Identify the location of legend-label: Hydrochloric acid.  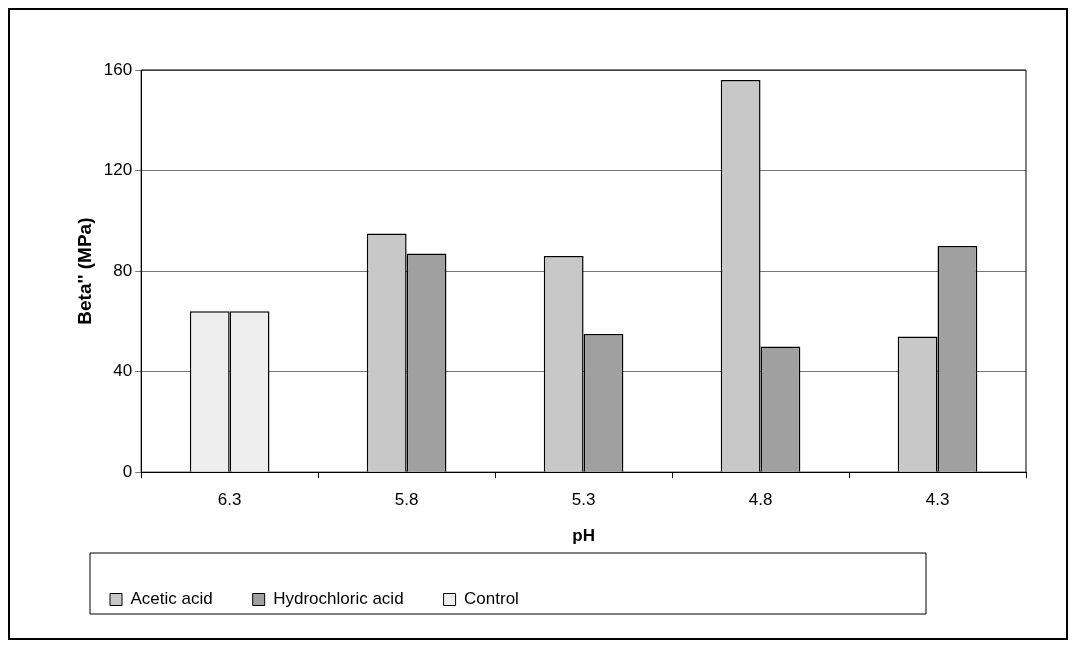
(338, 599).